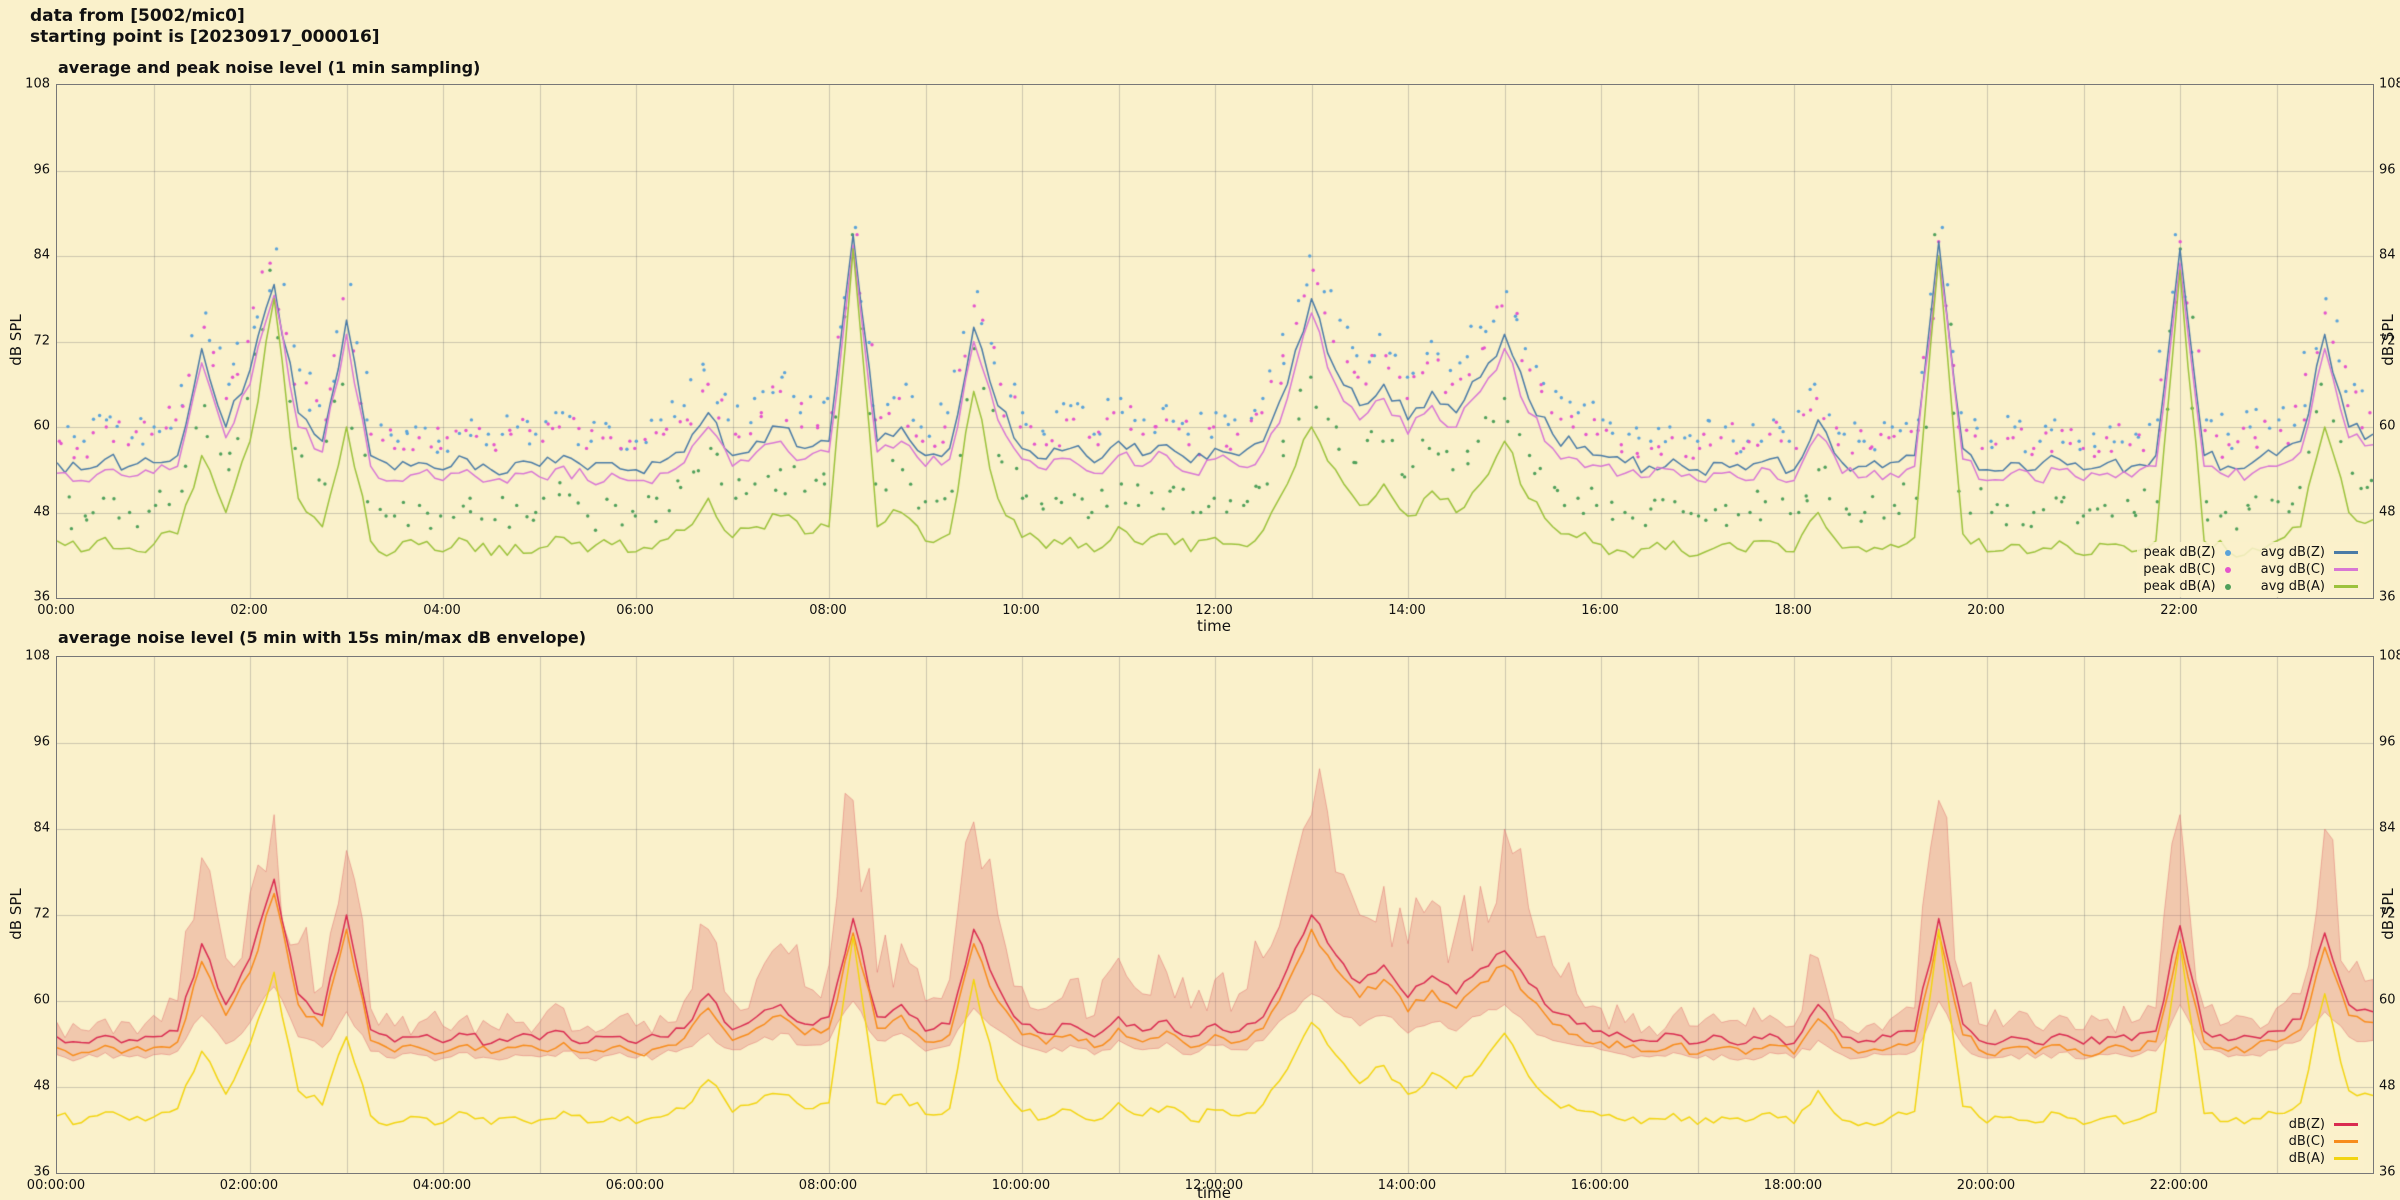 Image resolution: width=2400 pixels, height=1200 pixels. Describe the element at coordinates (635, 1185) in the screenshot. I see `x-tick-label: 06:00:00` at that location.